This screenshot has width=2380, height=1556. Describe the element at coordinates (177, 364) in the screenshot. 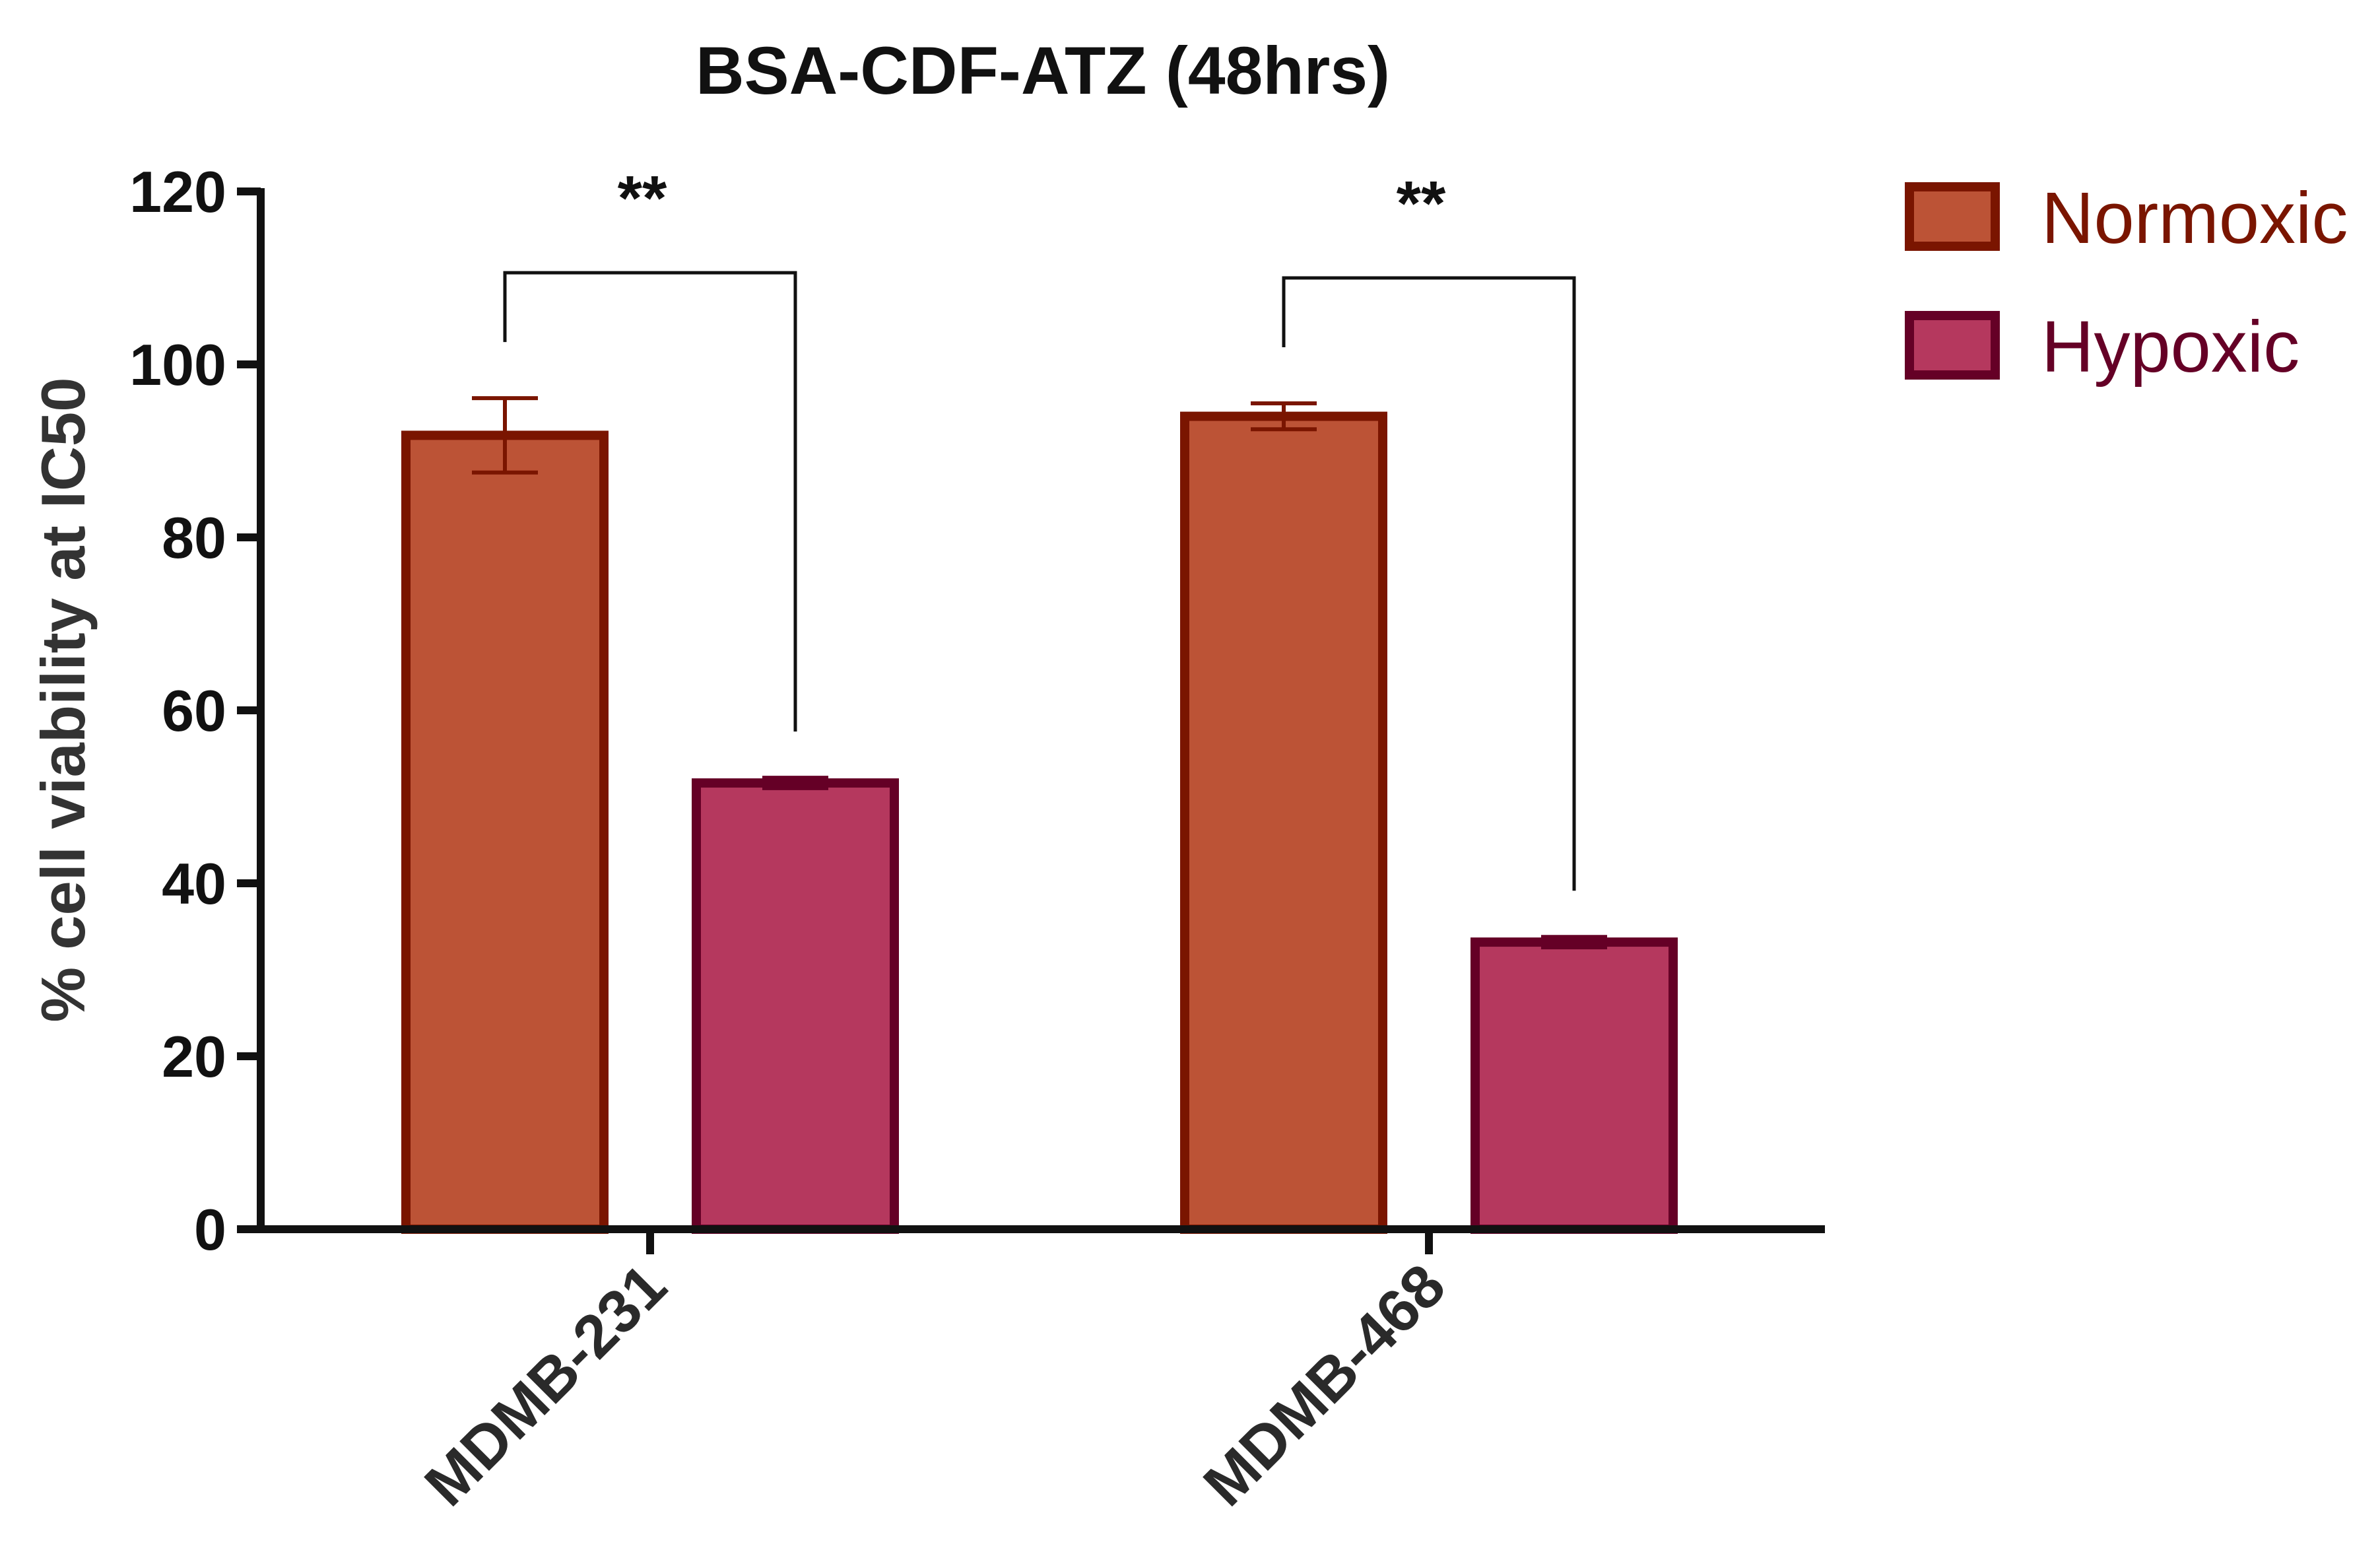

I see `y-tick-label: 100` at that location.